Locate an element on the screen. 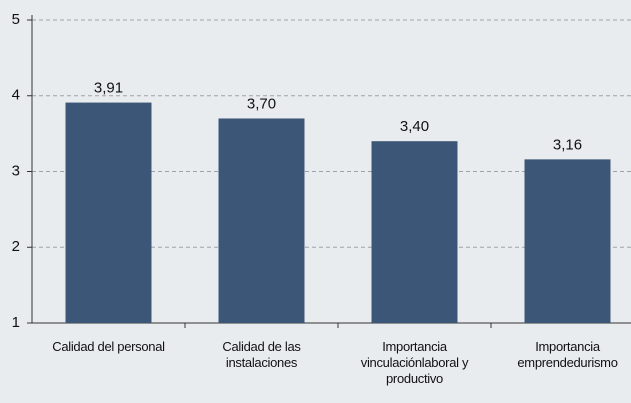  value-label: 3,16 is located at coordinates (567, 144).